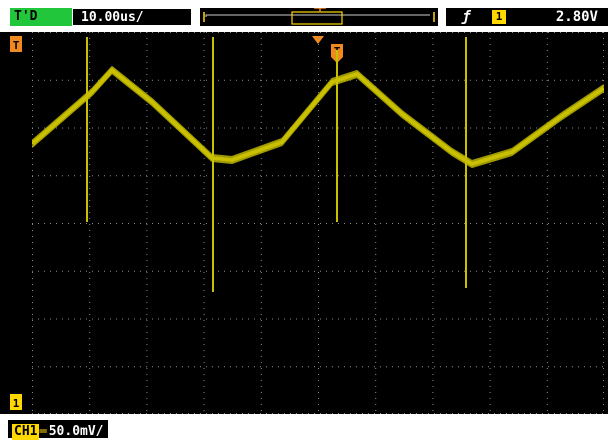  Describe the element at coordinates (43, 431) in the screenshot. I see `dc-coupling-icon: ═` at that location.